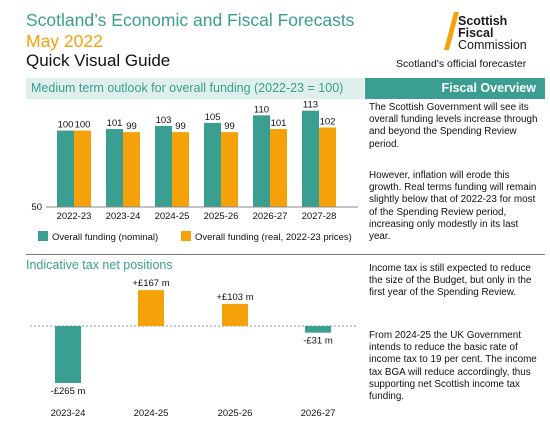  What do you see at coordinates (483, 21) in the screenshot?
I see `logo-line-1: Scottish` at bounding box center [483, 21].